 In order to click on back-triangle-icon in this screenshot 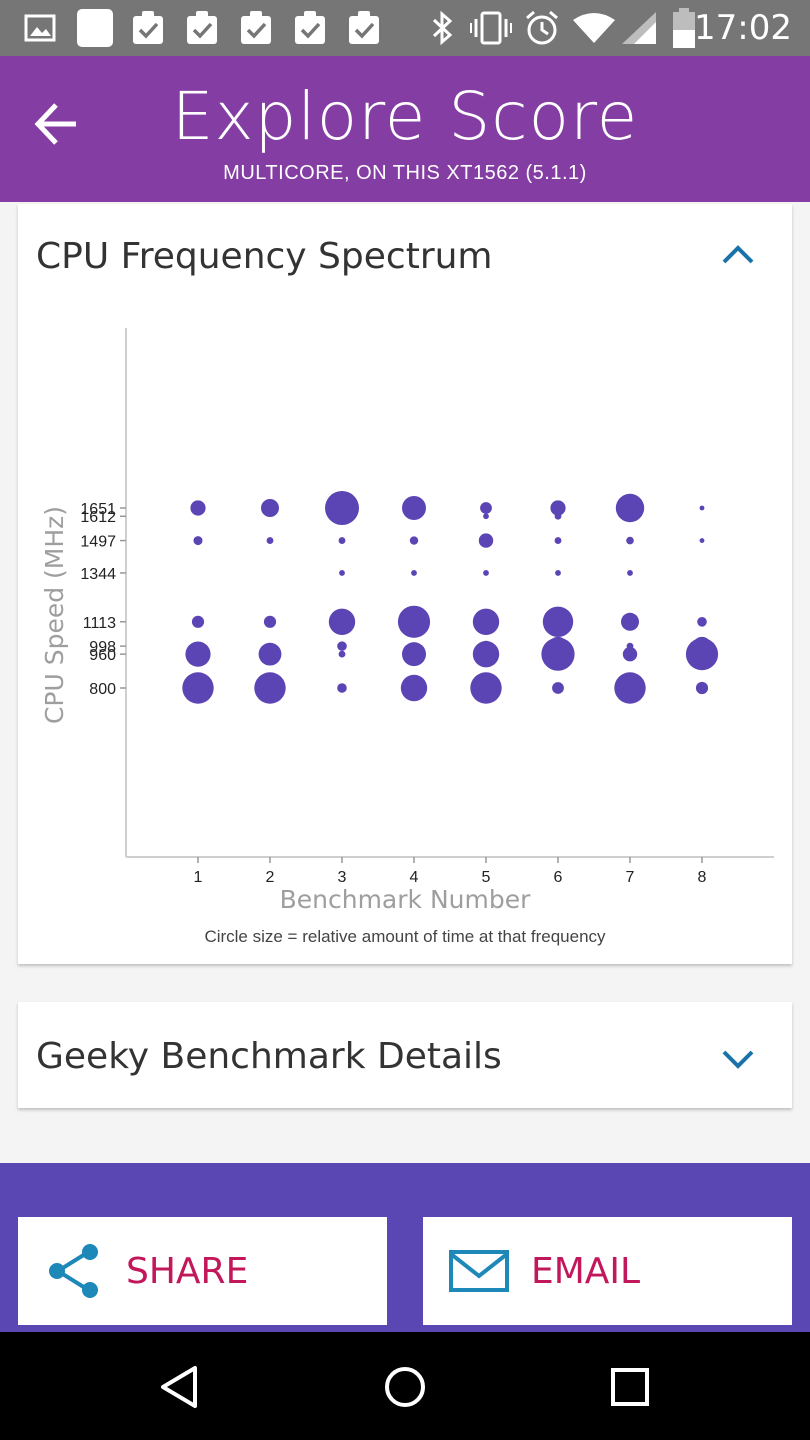, I will do `click(180, 1387)`.